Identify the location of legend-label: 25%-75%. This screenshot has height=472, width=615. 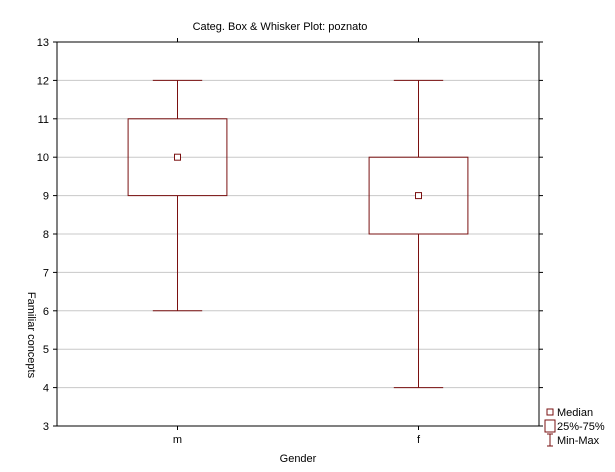
(581, 427).